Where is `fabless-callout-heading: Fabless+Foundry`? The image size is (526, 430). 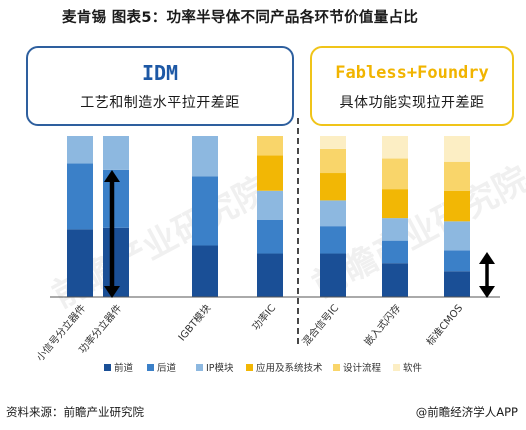
fabless-callout-heading: Fabless+Foundry is located at coordinates (412, 73).